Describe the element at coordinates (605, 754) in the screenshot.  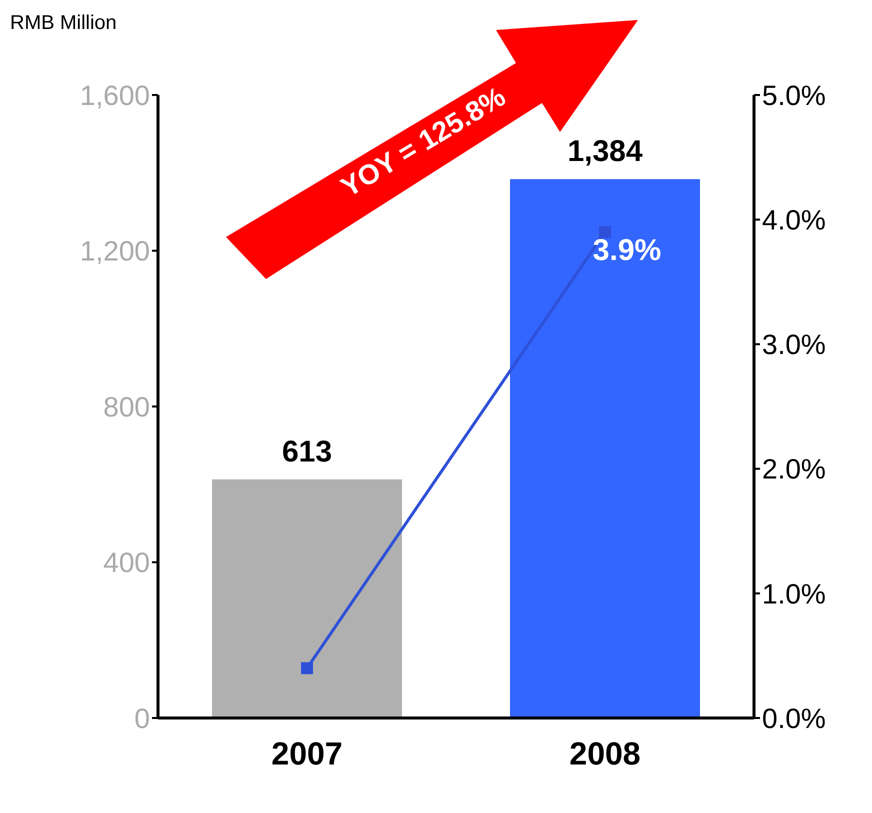
I see `x-tick-label: 2008` at that location.